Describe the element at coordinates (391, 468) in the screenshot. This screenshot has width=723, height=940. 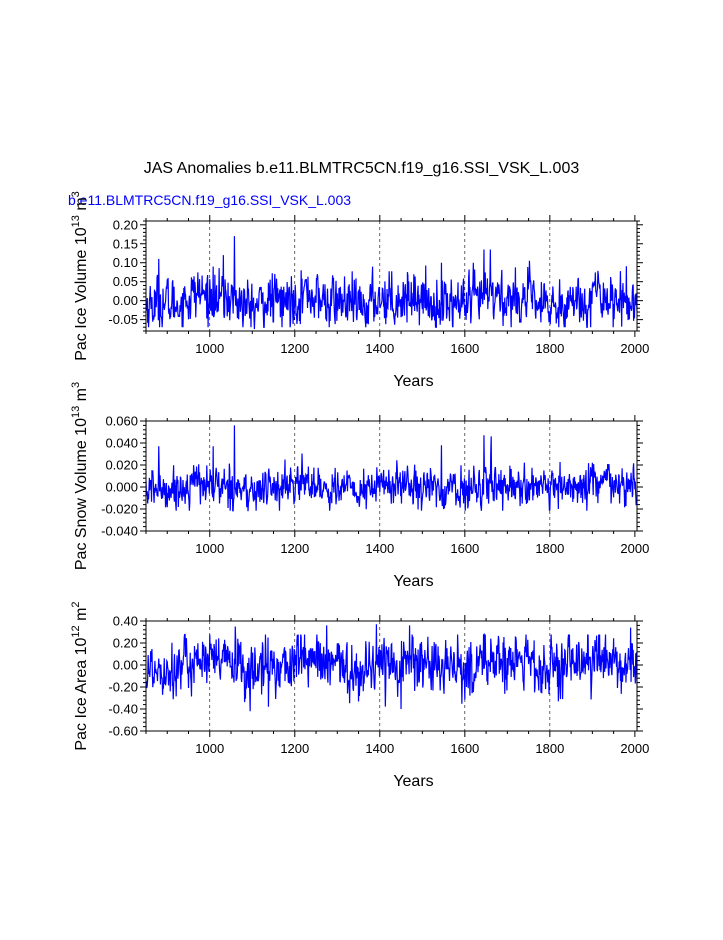
I see `series-line-pac-snow-volume` at that location.